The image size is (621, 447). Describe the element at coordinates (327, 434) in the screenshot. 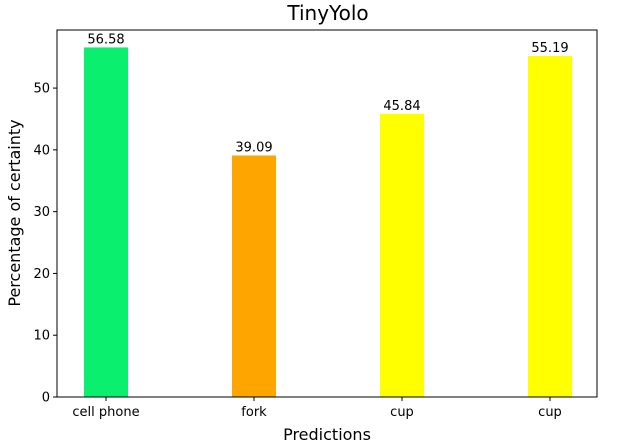

I see `x-axis-label: Predictions` at that location.